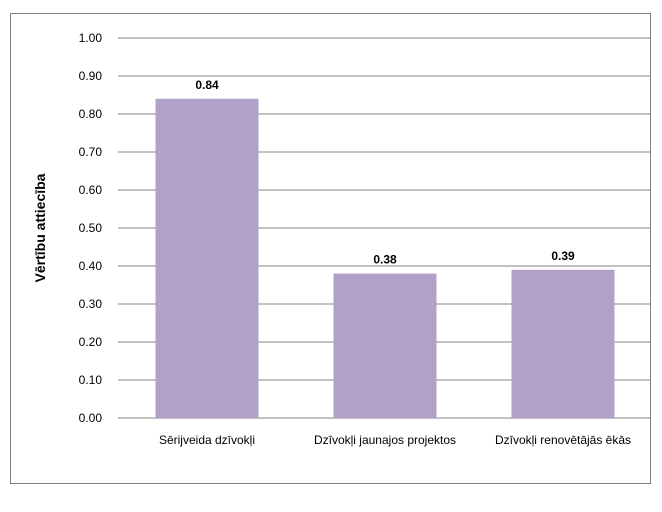  I want to click on y-tick-label: 0.80, so click(91, 114).